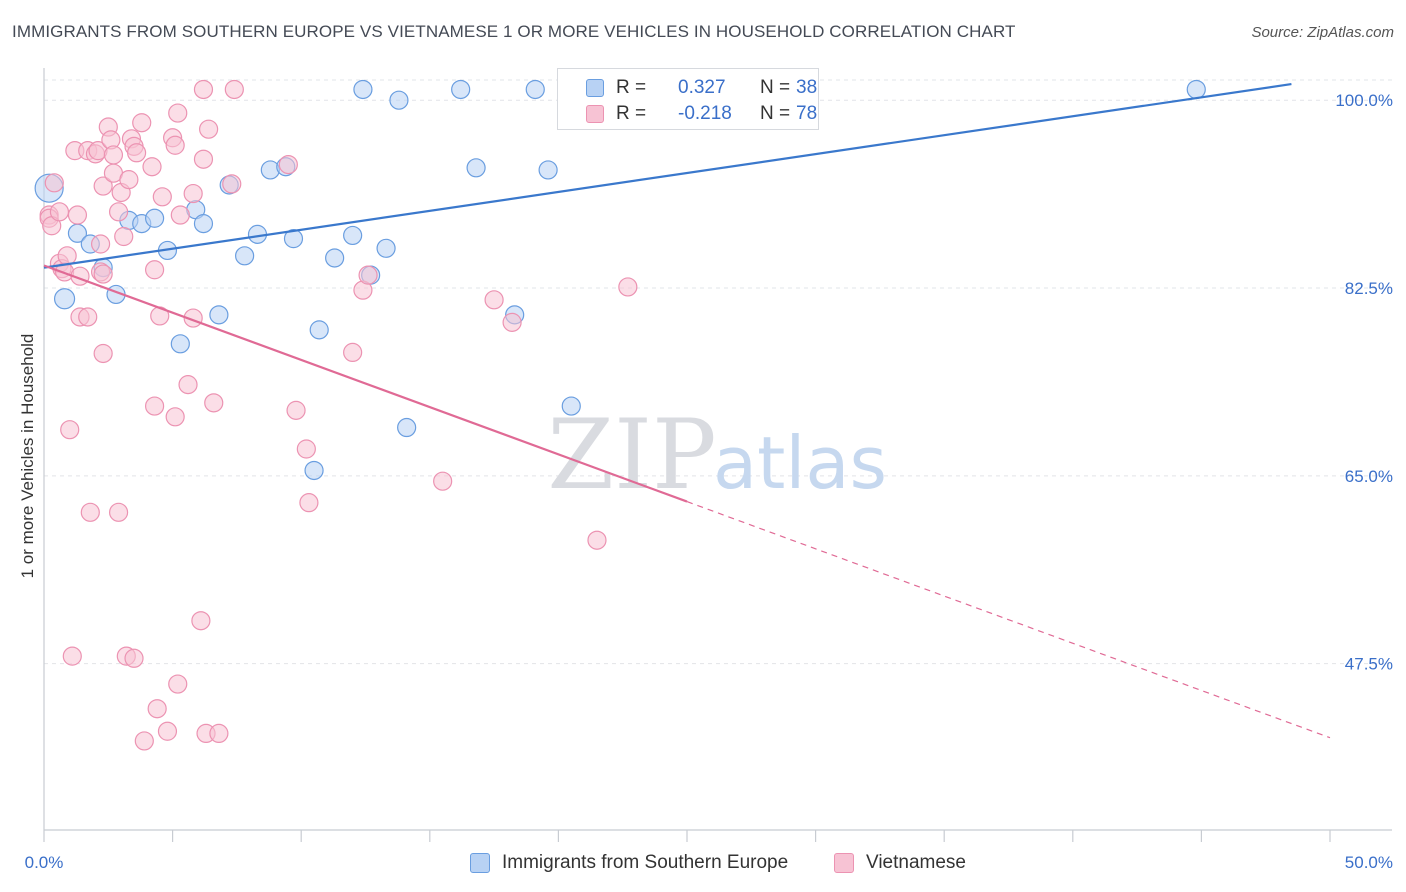 The image size is (1406, 892). Describe the element at coordinates (844, 863) in the screenshot. I see `bottom-legend-swatch-pink` at that location.